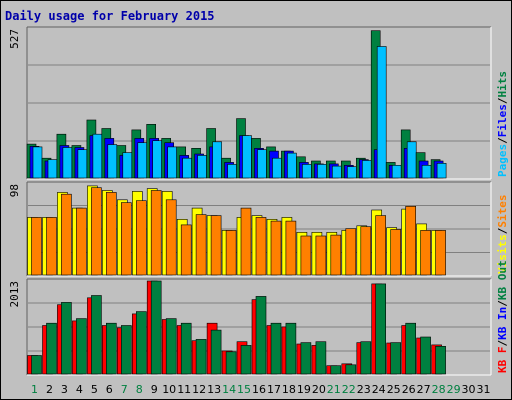 The width and height of the screenshot is (512, 400). I want to click on x-tick-label: 5, so click(94, 389).